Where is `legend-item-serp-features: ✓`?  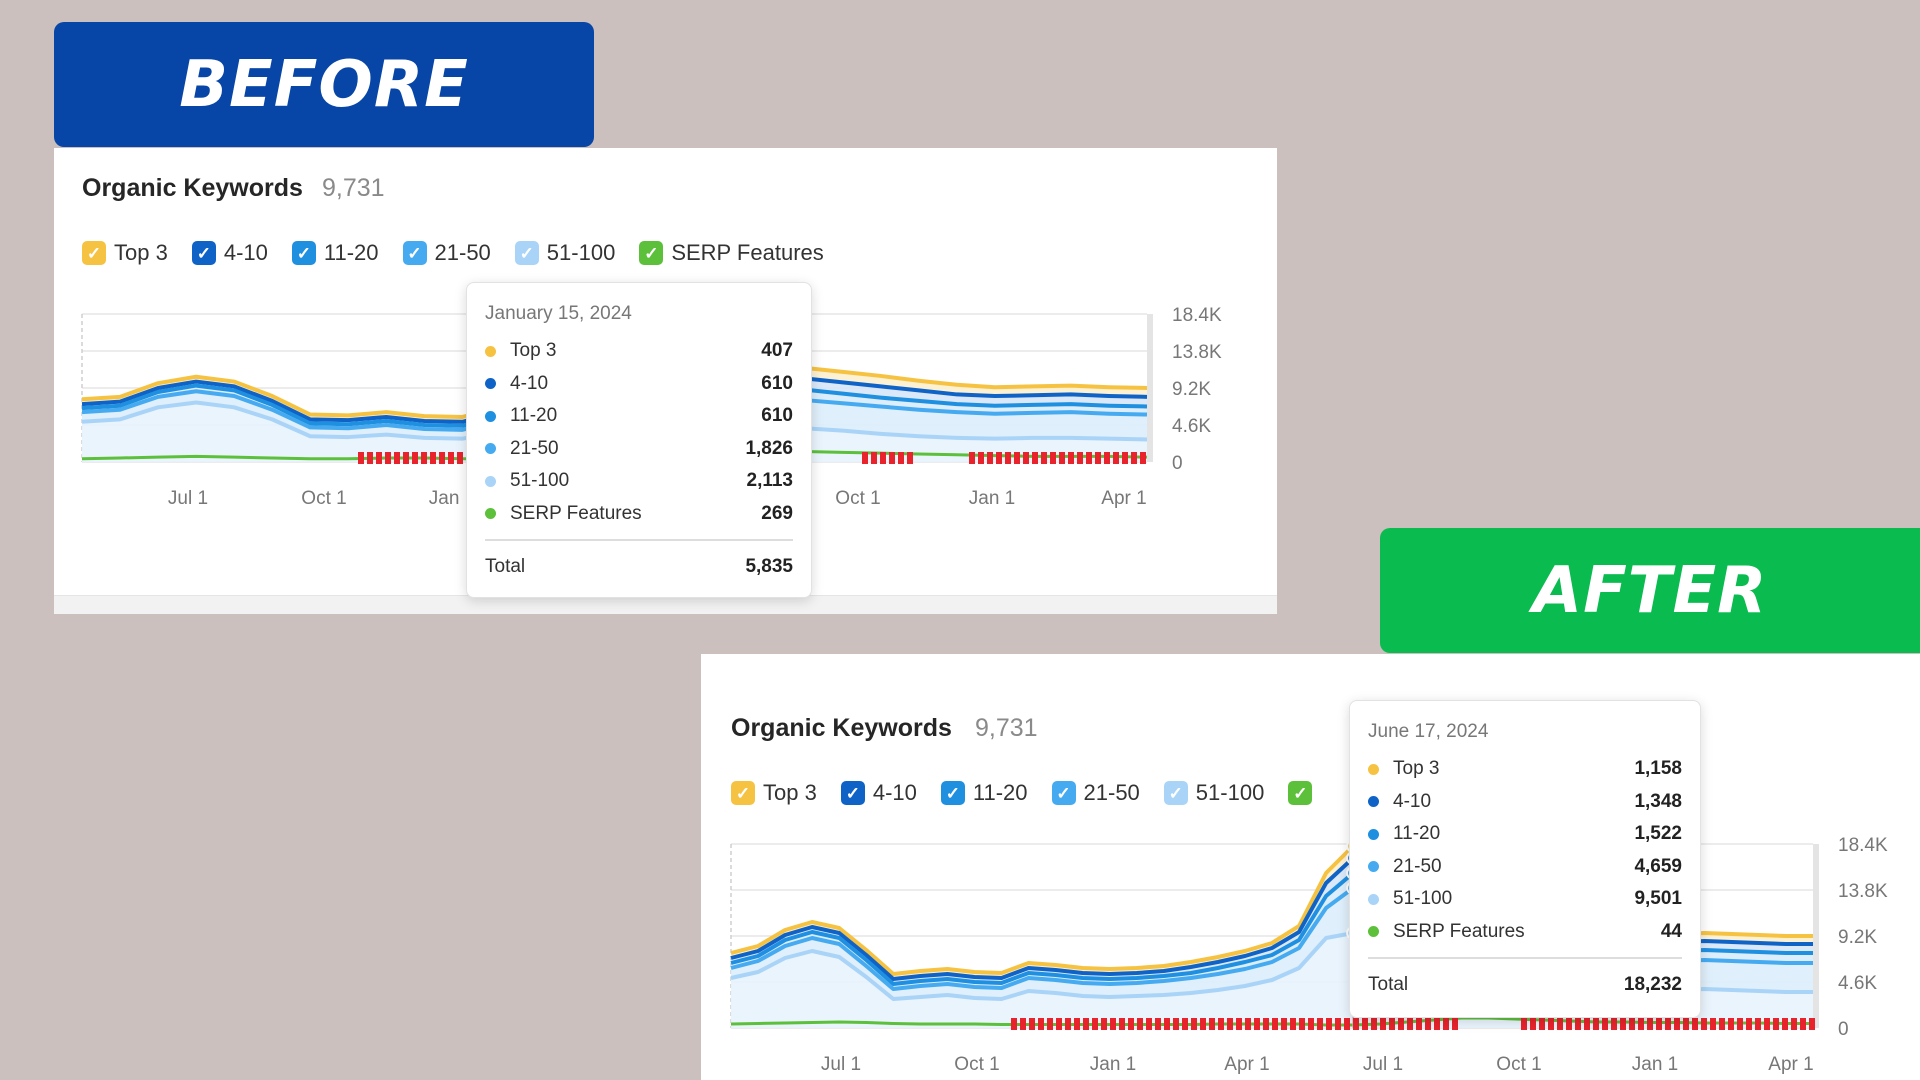 legend-item-serp-features: ✓ is located at coordinates (1300, 793).